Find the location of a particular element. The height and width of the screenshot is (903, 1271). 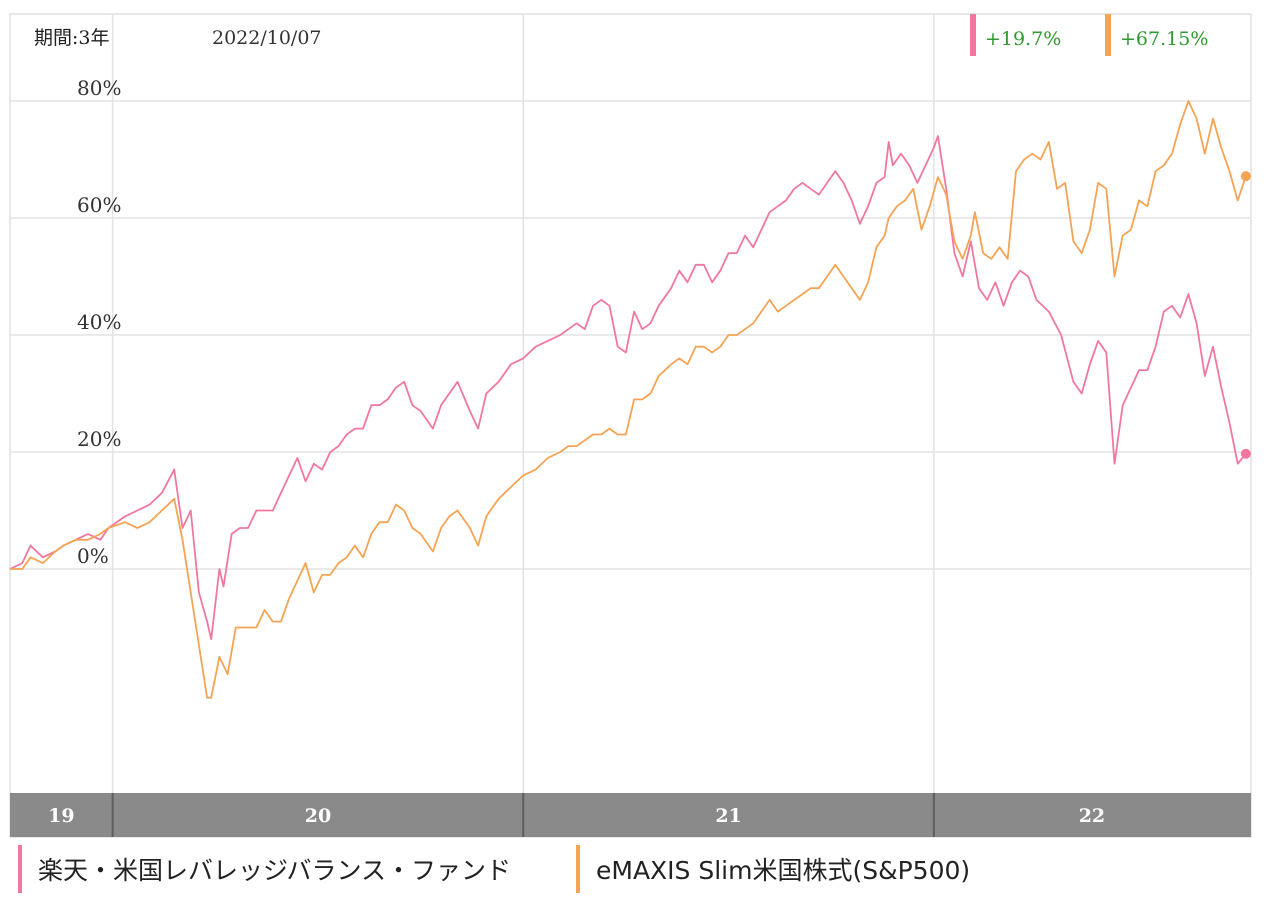

period-label: 期間:3年 is located at coordinates (72, 38).